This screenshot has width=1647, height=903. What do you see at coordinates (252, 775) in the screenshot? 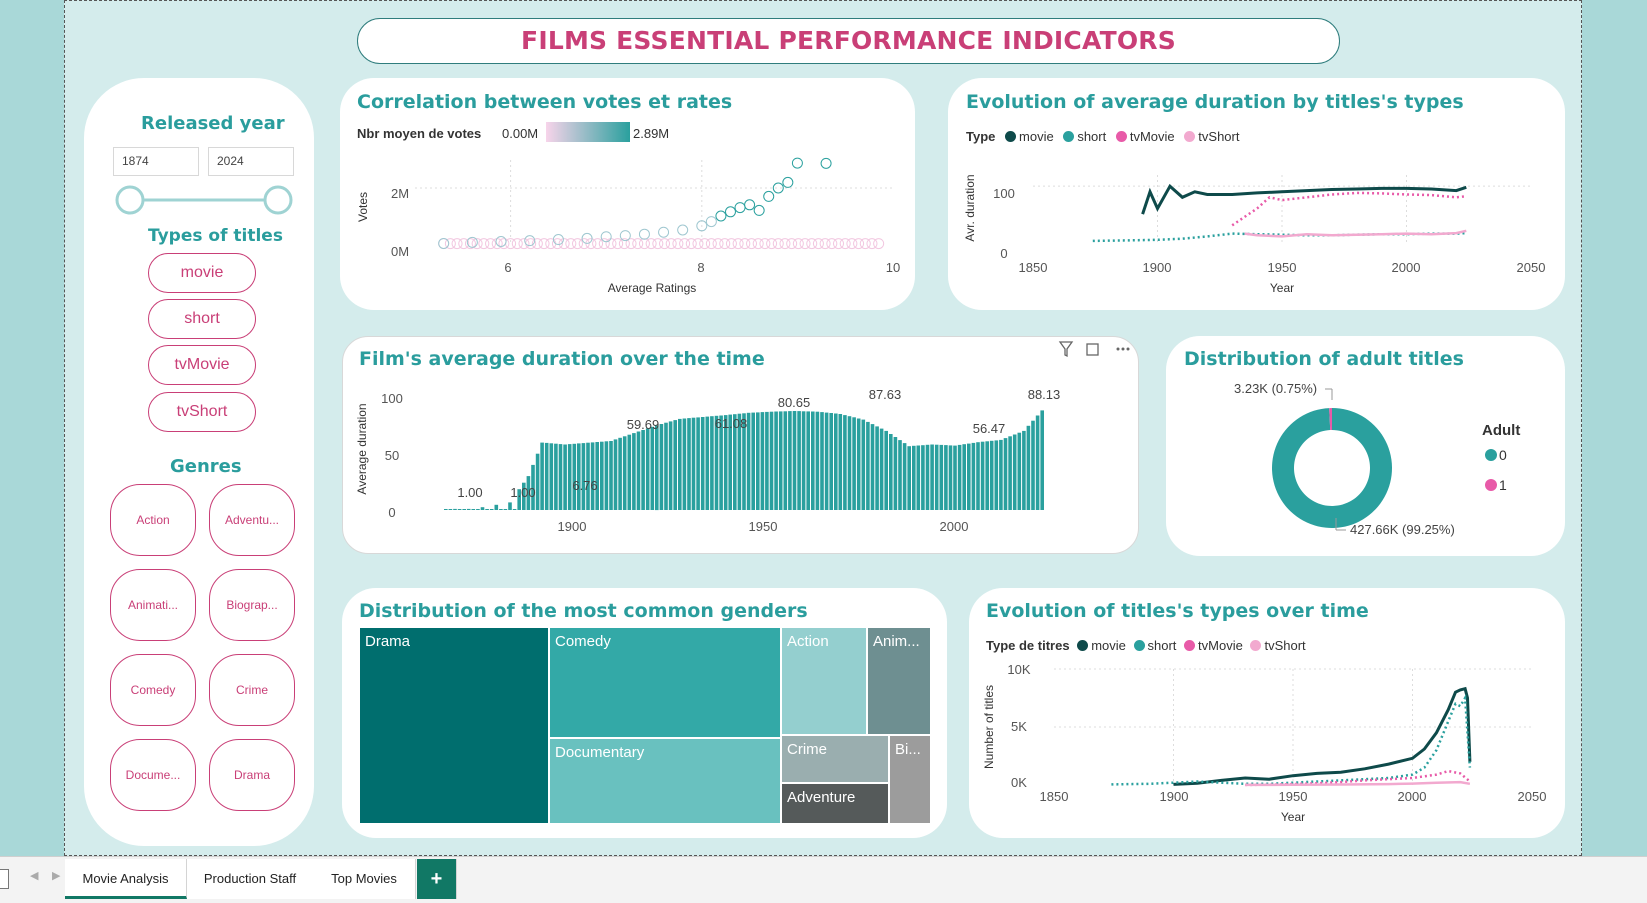
I see `genre-drama: Drama` at bounding box center [252, 775].